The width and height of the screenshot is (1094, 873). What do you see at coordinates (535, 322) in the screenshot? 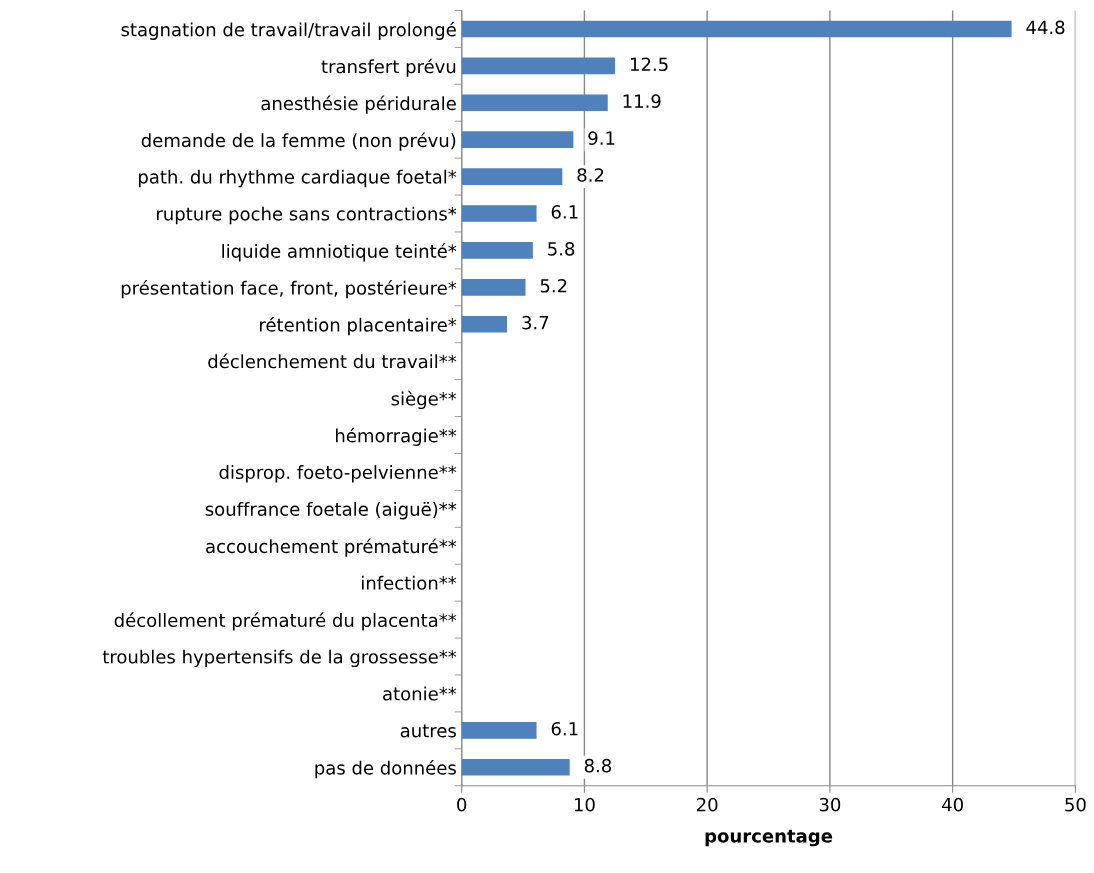
I see `data-label: 3.7` at bounding box center [535, 322].